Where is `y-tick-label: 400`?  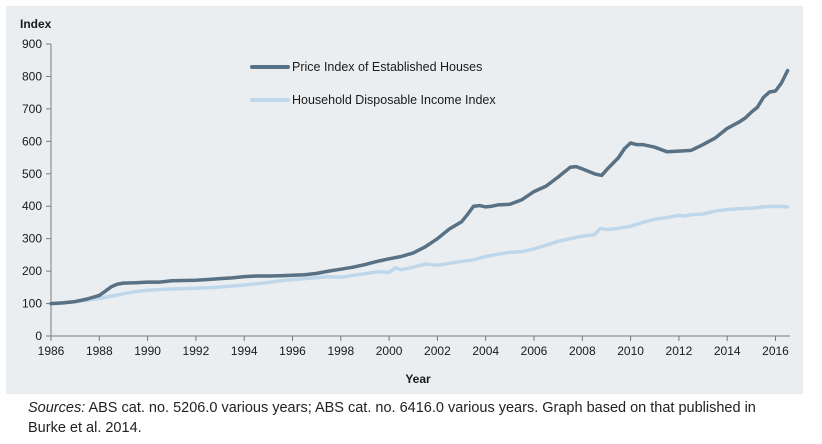 y-tick-label: 400 is located at coordinates (32, 206).